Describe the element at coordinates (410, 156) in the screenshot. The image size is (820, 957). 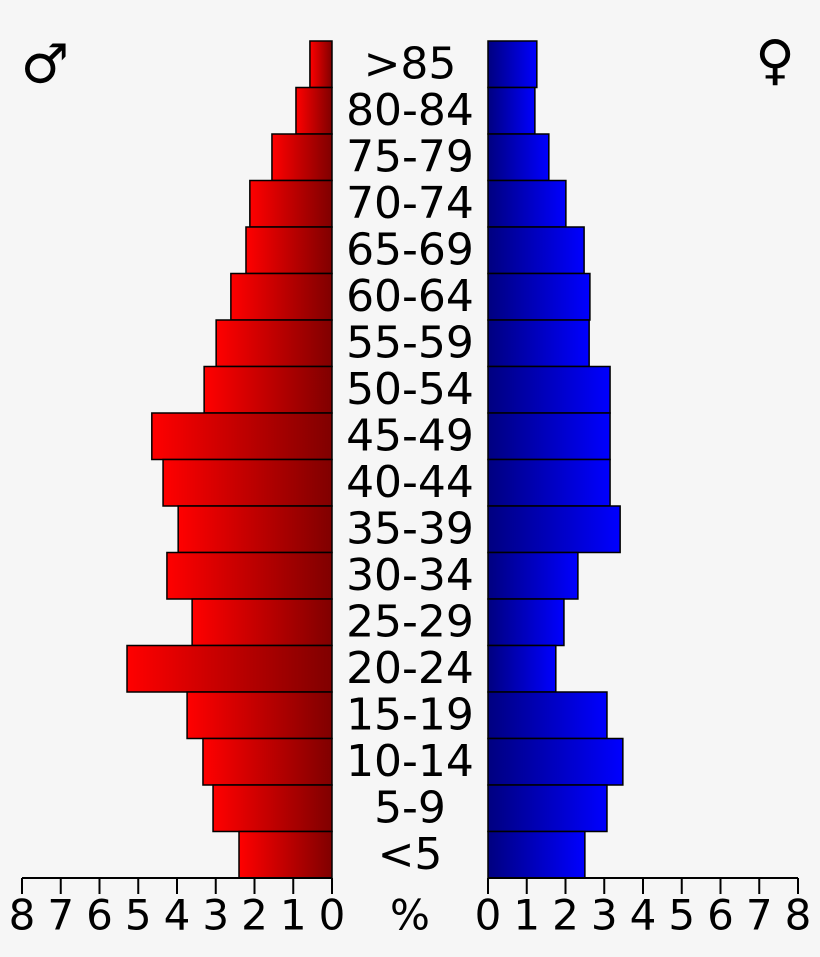
I see `category-label: 75-79` at that location.